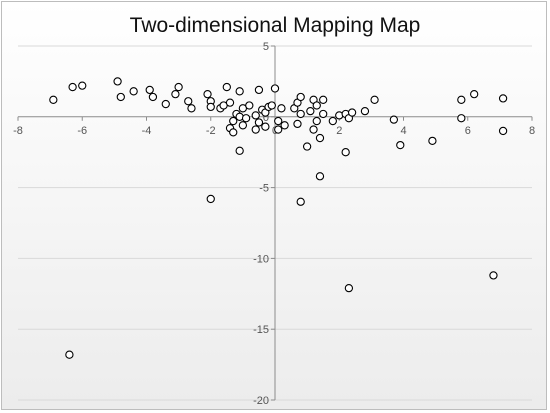 This screenshot has width=550, height=413. I want to click on y-tick-label: -15, so click(261, 330).